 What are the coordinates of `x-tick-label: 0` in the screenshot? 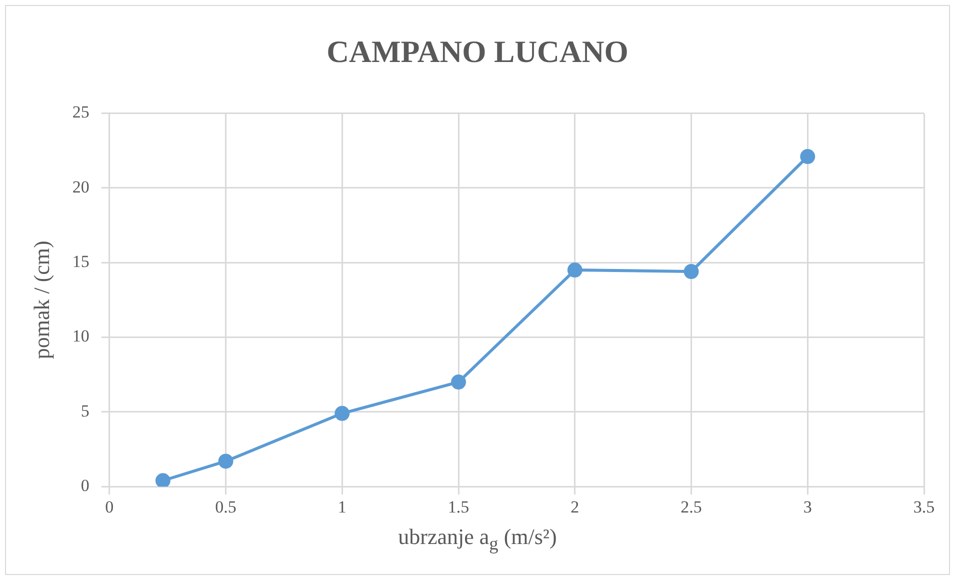 It's located at (109, 506).